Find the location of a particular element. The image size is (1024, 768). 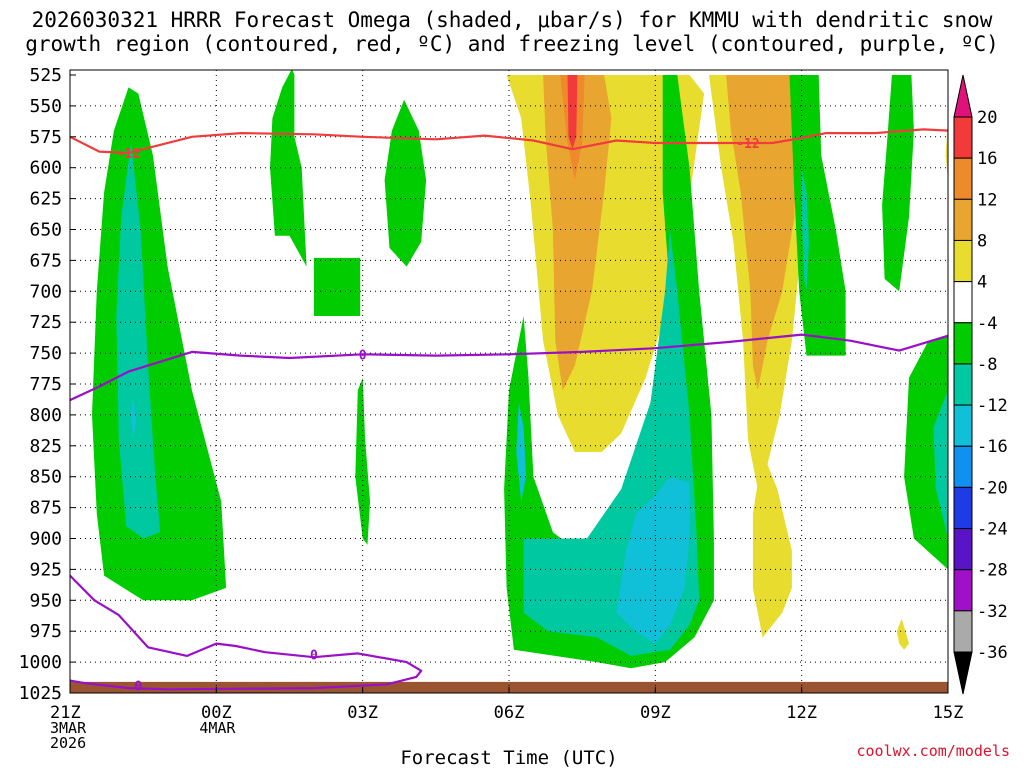

y-tick-label: 975 is located at coordinates (45, 631).